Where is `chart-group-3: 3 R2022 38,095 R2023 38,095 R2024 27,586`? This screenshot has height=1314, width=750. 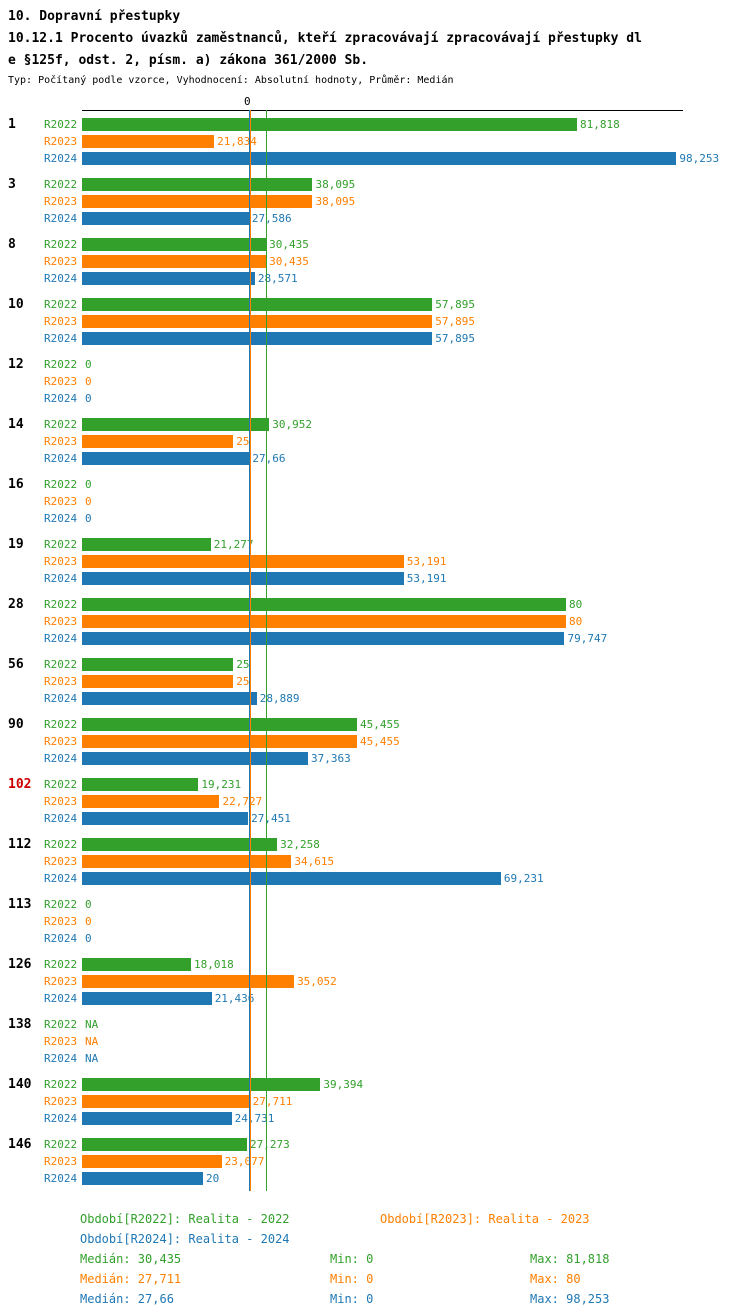 chart-group-3: 3 R2022 38,095 R2023 38,095 R2024 27,586 is located at coordinates (379, 201).